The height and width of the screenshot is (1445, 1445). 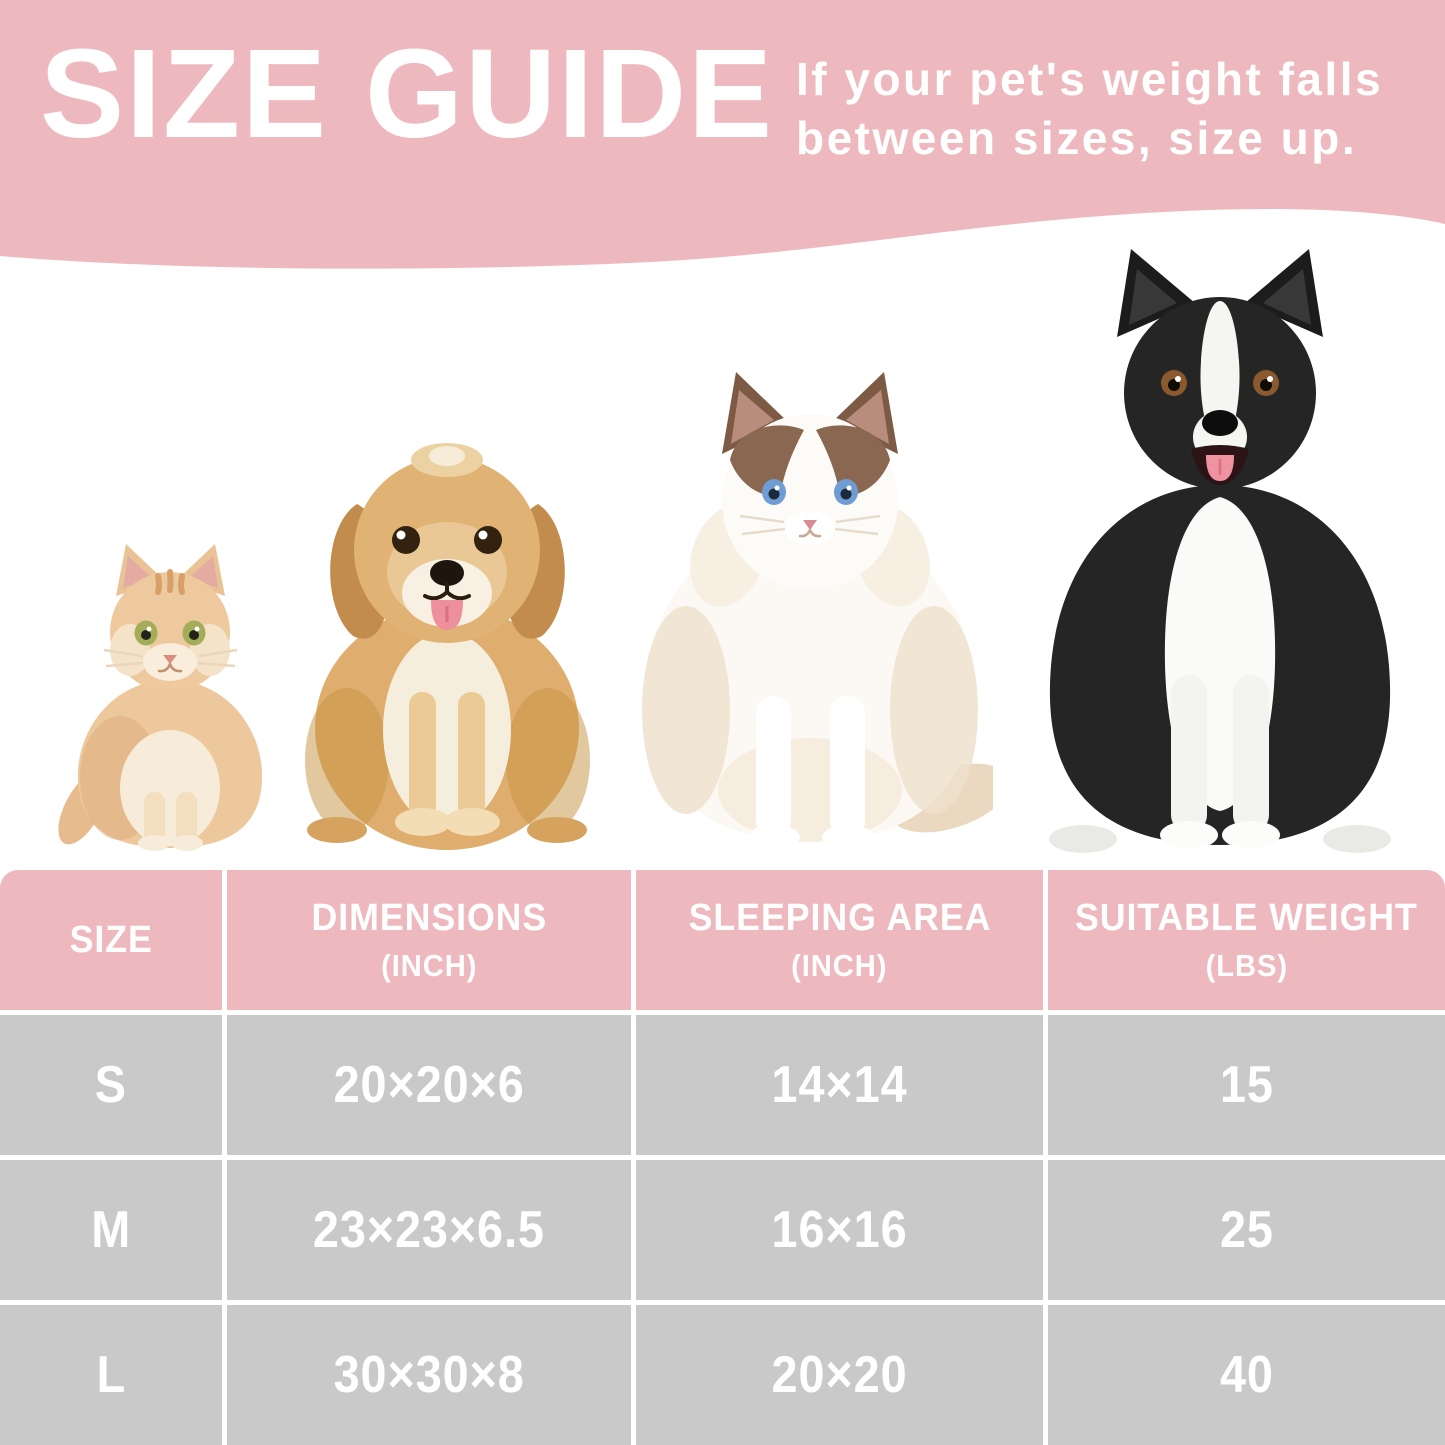 What do you see at coordinates (170, 698) in the screenshot?
I see `pet-ginger-cat-image` at bounding box center [170, 698].